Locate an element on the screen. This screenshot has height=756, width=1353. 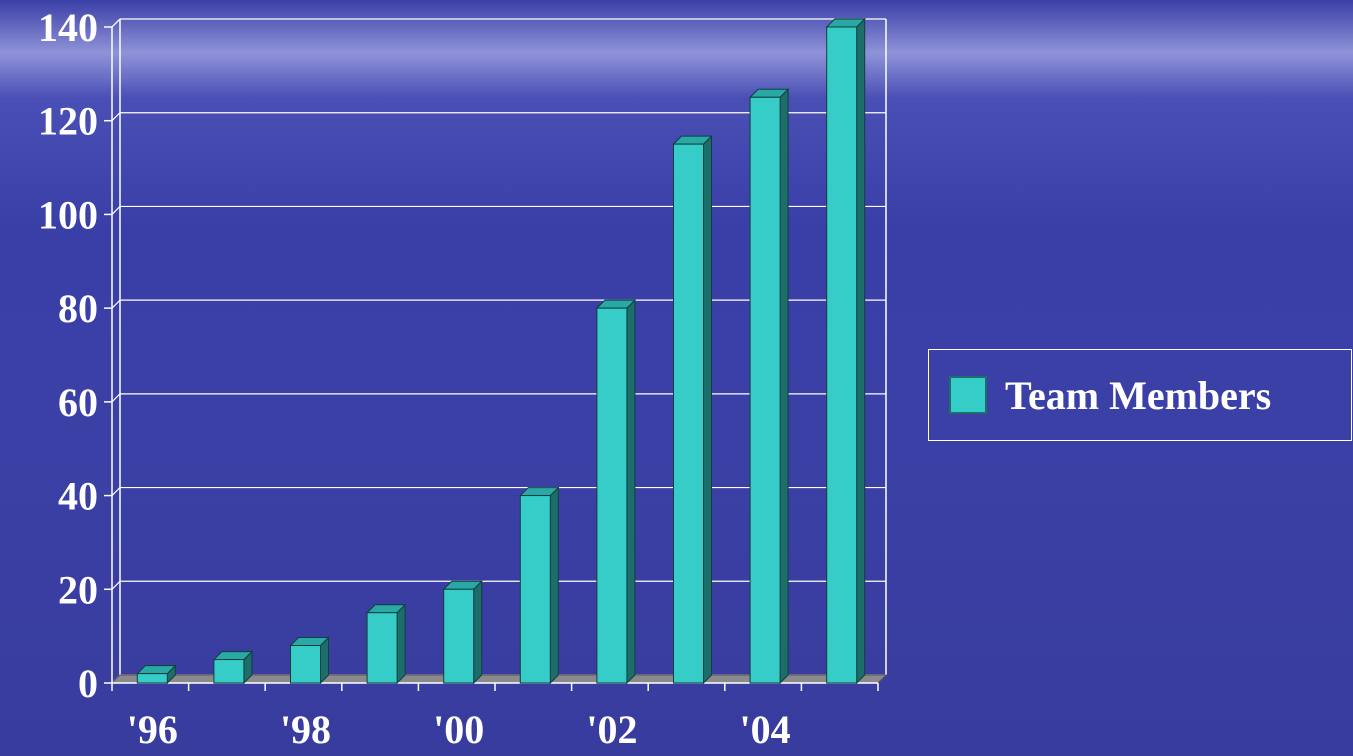
x-tick-label: '96 is located at coordinates (152, 729).